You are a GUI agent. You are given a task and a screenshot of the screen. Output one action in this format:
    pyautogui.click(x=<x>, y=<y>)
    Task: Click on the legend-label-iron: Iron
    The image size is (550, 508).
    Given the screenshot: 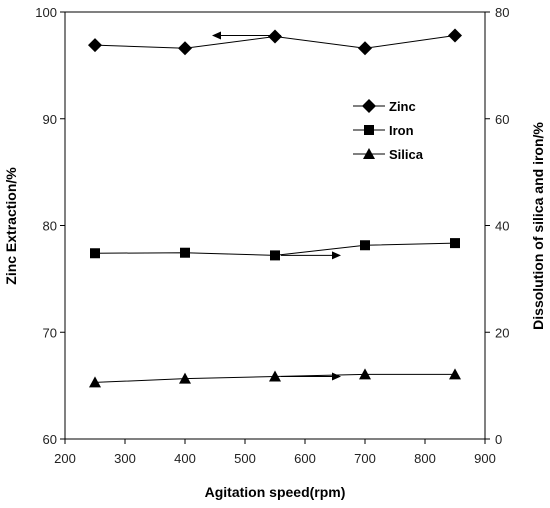 What is the action you would take?
    pyautogui.click(x=401, y=130)
    